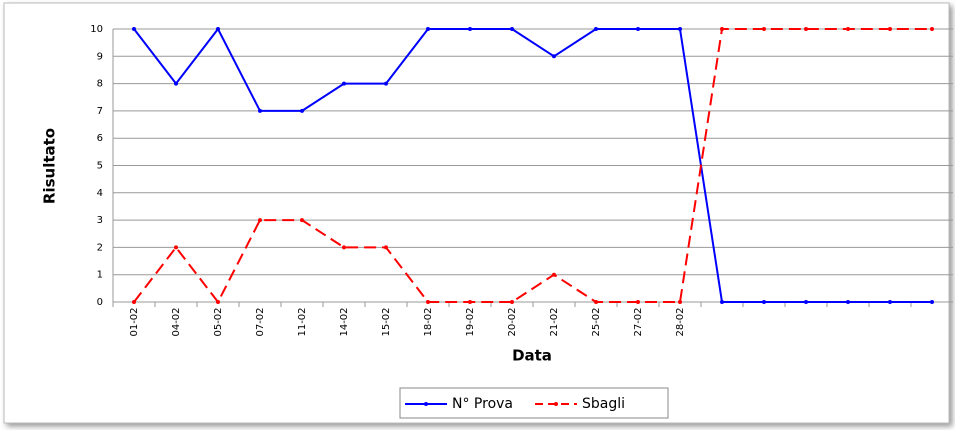 The height and width of the screenshot is (430, 955). Describe the element at coordinates (218, 321) in the screenshot. I see `x-tick-label: 05-02` at that location.